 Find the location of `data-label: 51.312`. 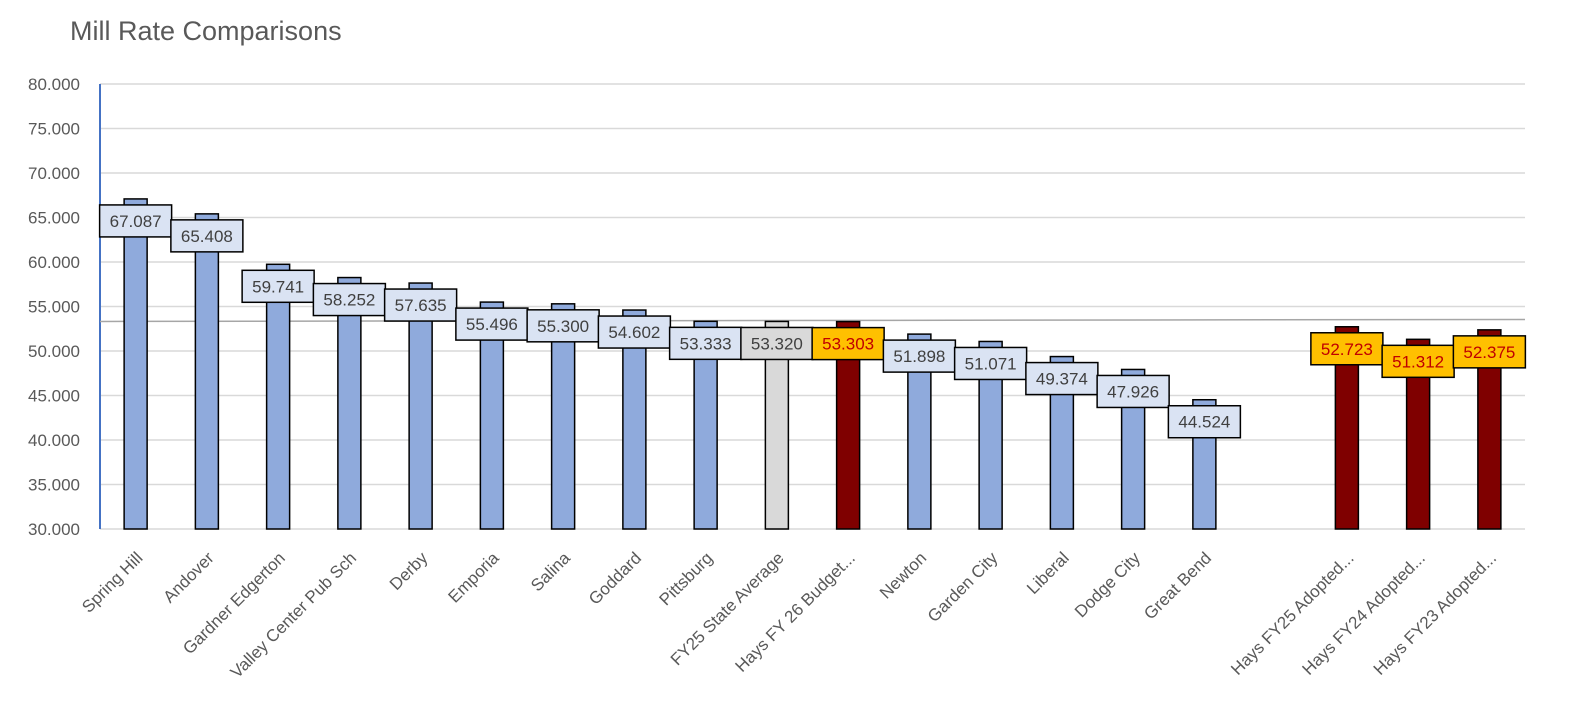

data-label: 51.312 is located at coordinates (1418, 361).